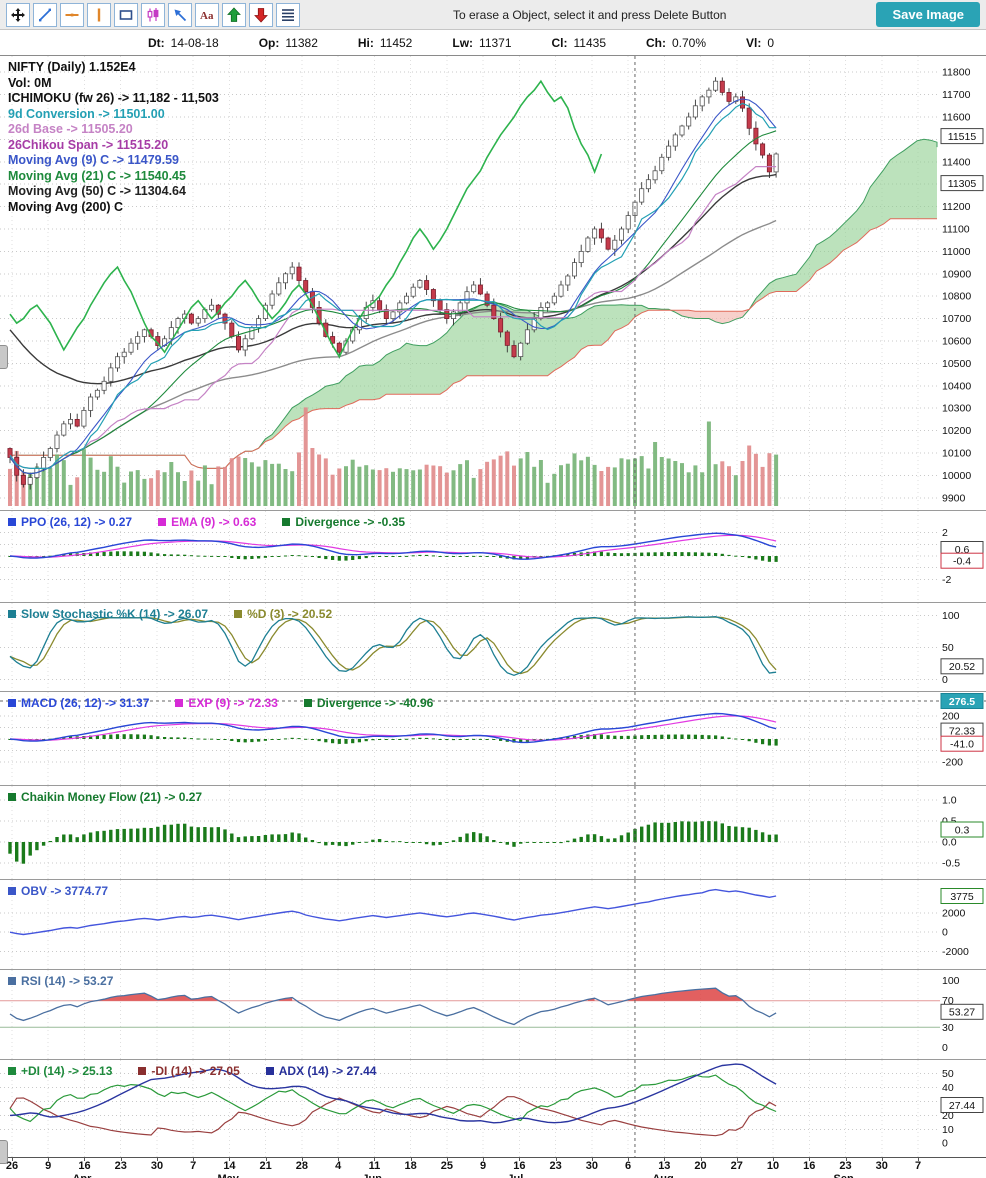 Image resolution: width=986 pixels, height=1178 pixels. Describe the element at coordinates (773, 1165) in the screenshot. I see `x-tick-label: 10` at that location.